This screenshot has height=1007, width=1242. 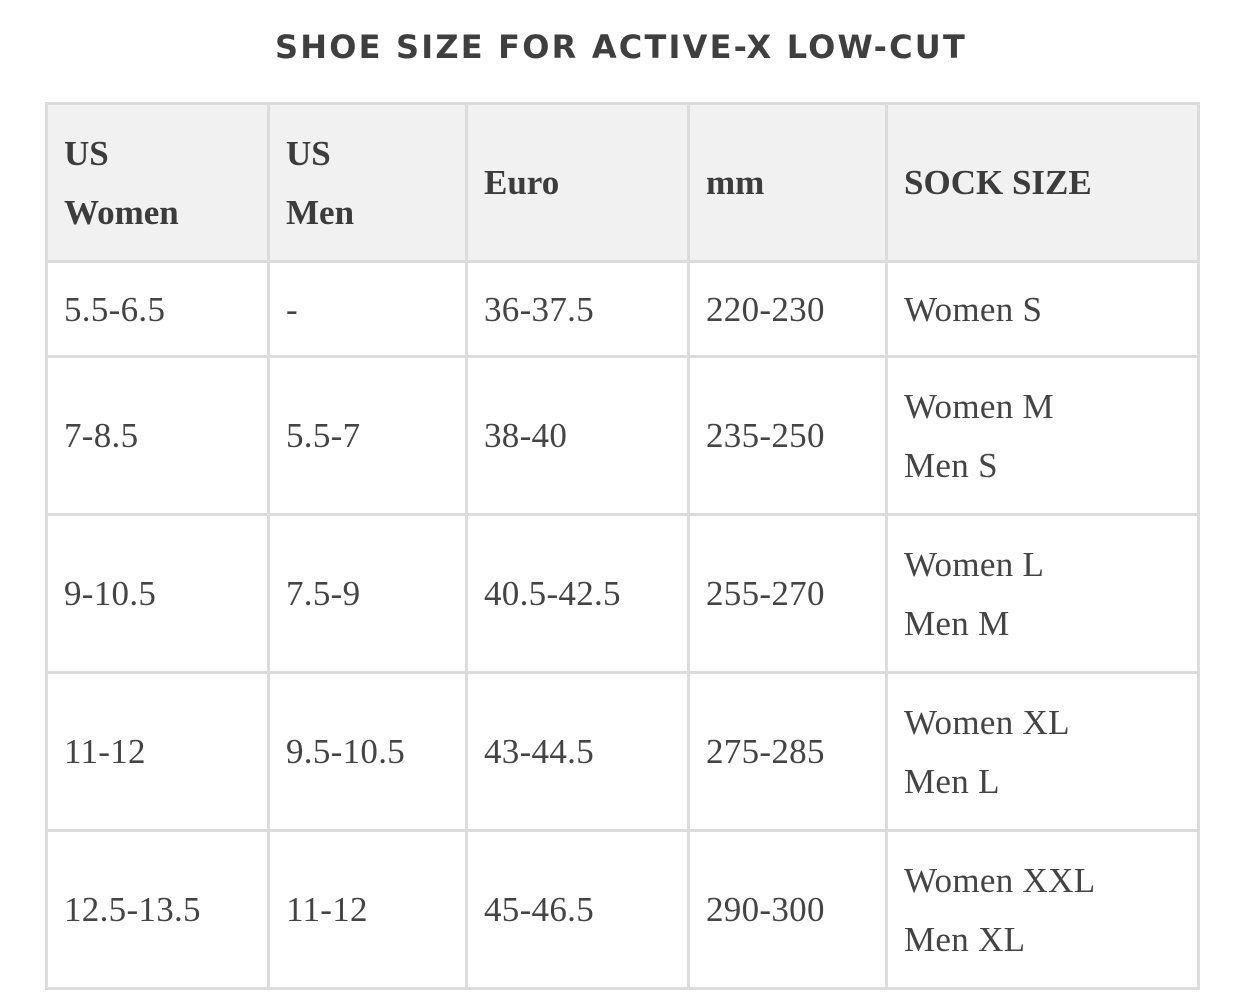 What do you see at coordinates (579, 911) in the screenshot?
I see `cell-euro: 45-46.5` at bounding box center [579, 911].